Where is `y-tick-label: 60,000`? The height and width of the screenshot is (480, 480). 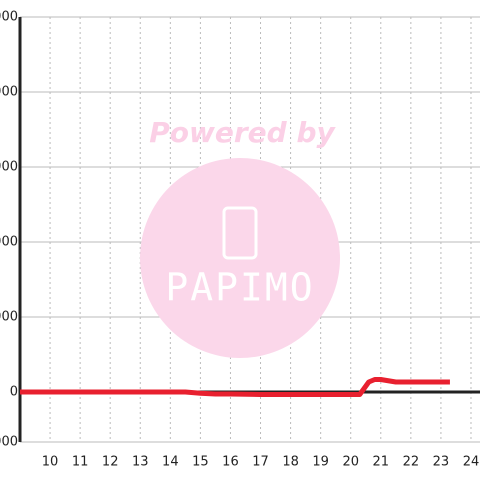
y-tick-label: 60,000 is located at coordinates (9, 242).